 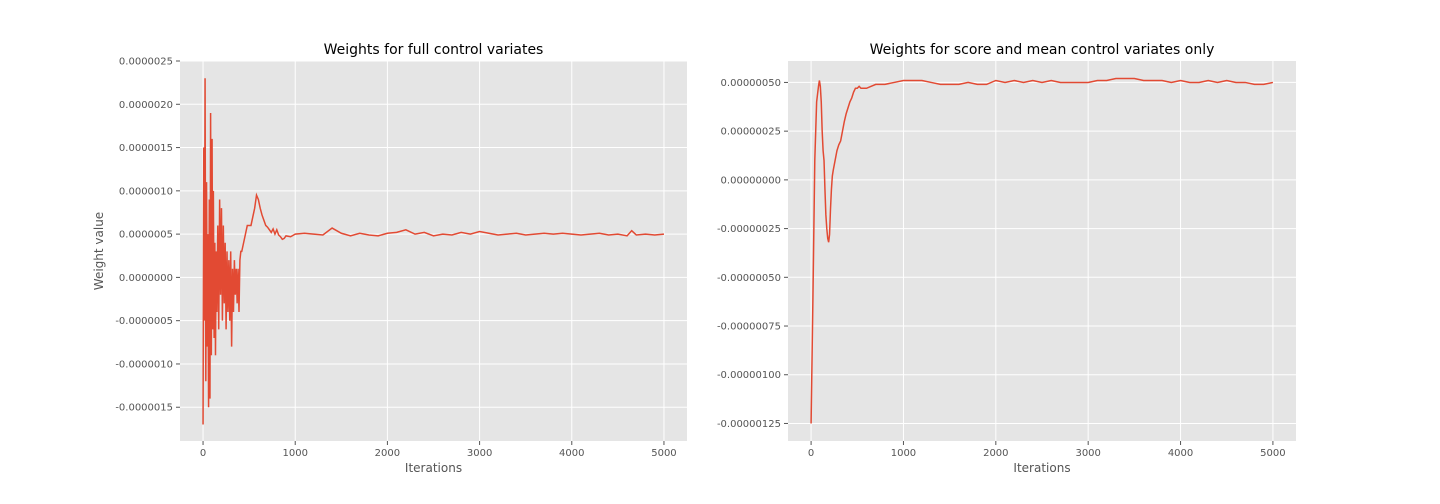 What do you see at coordinates (751, 83) in the screenshot?
I see `y-tick-label: 0.00000050` at bounding box center [751, 83].